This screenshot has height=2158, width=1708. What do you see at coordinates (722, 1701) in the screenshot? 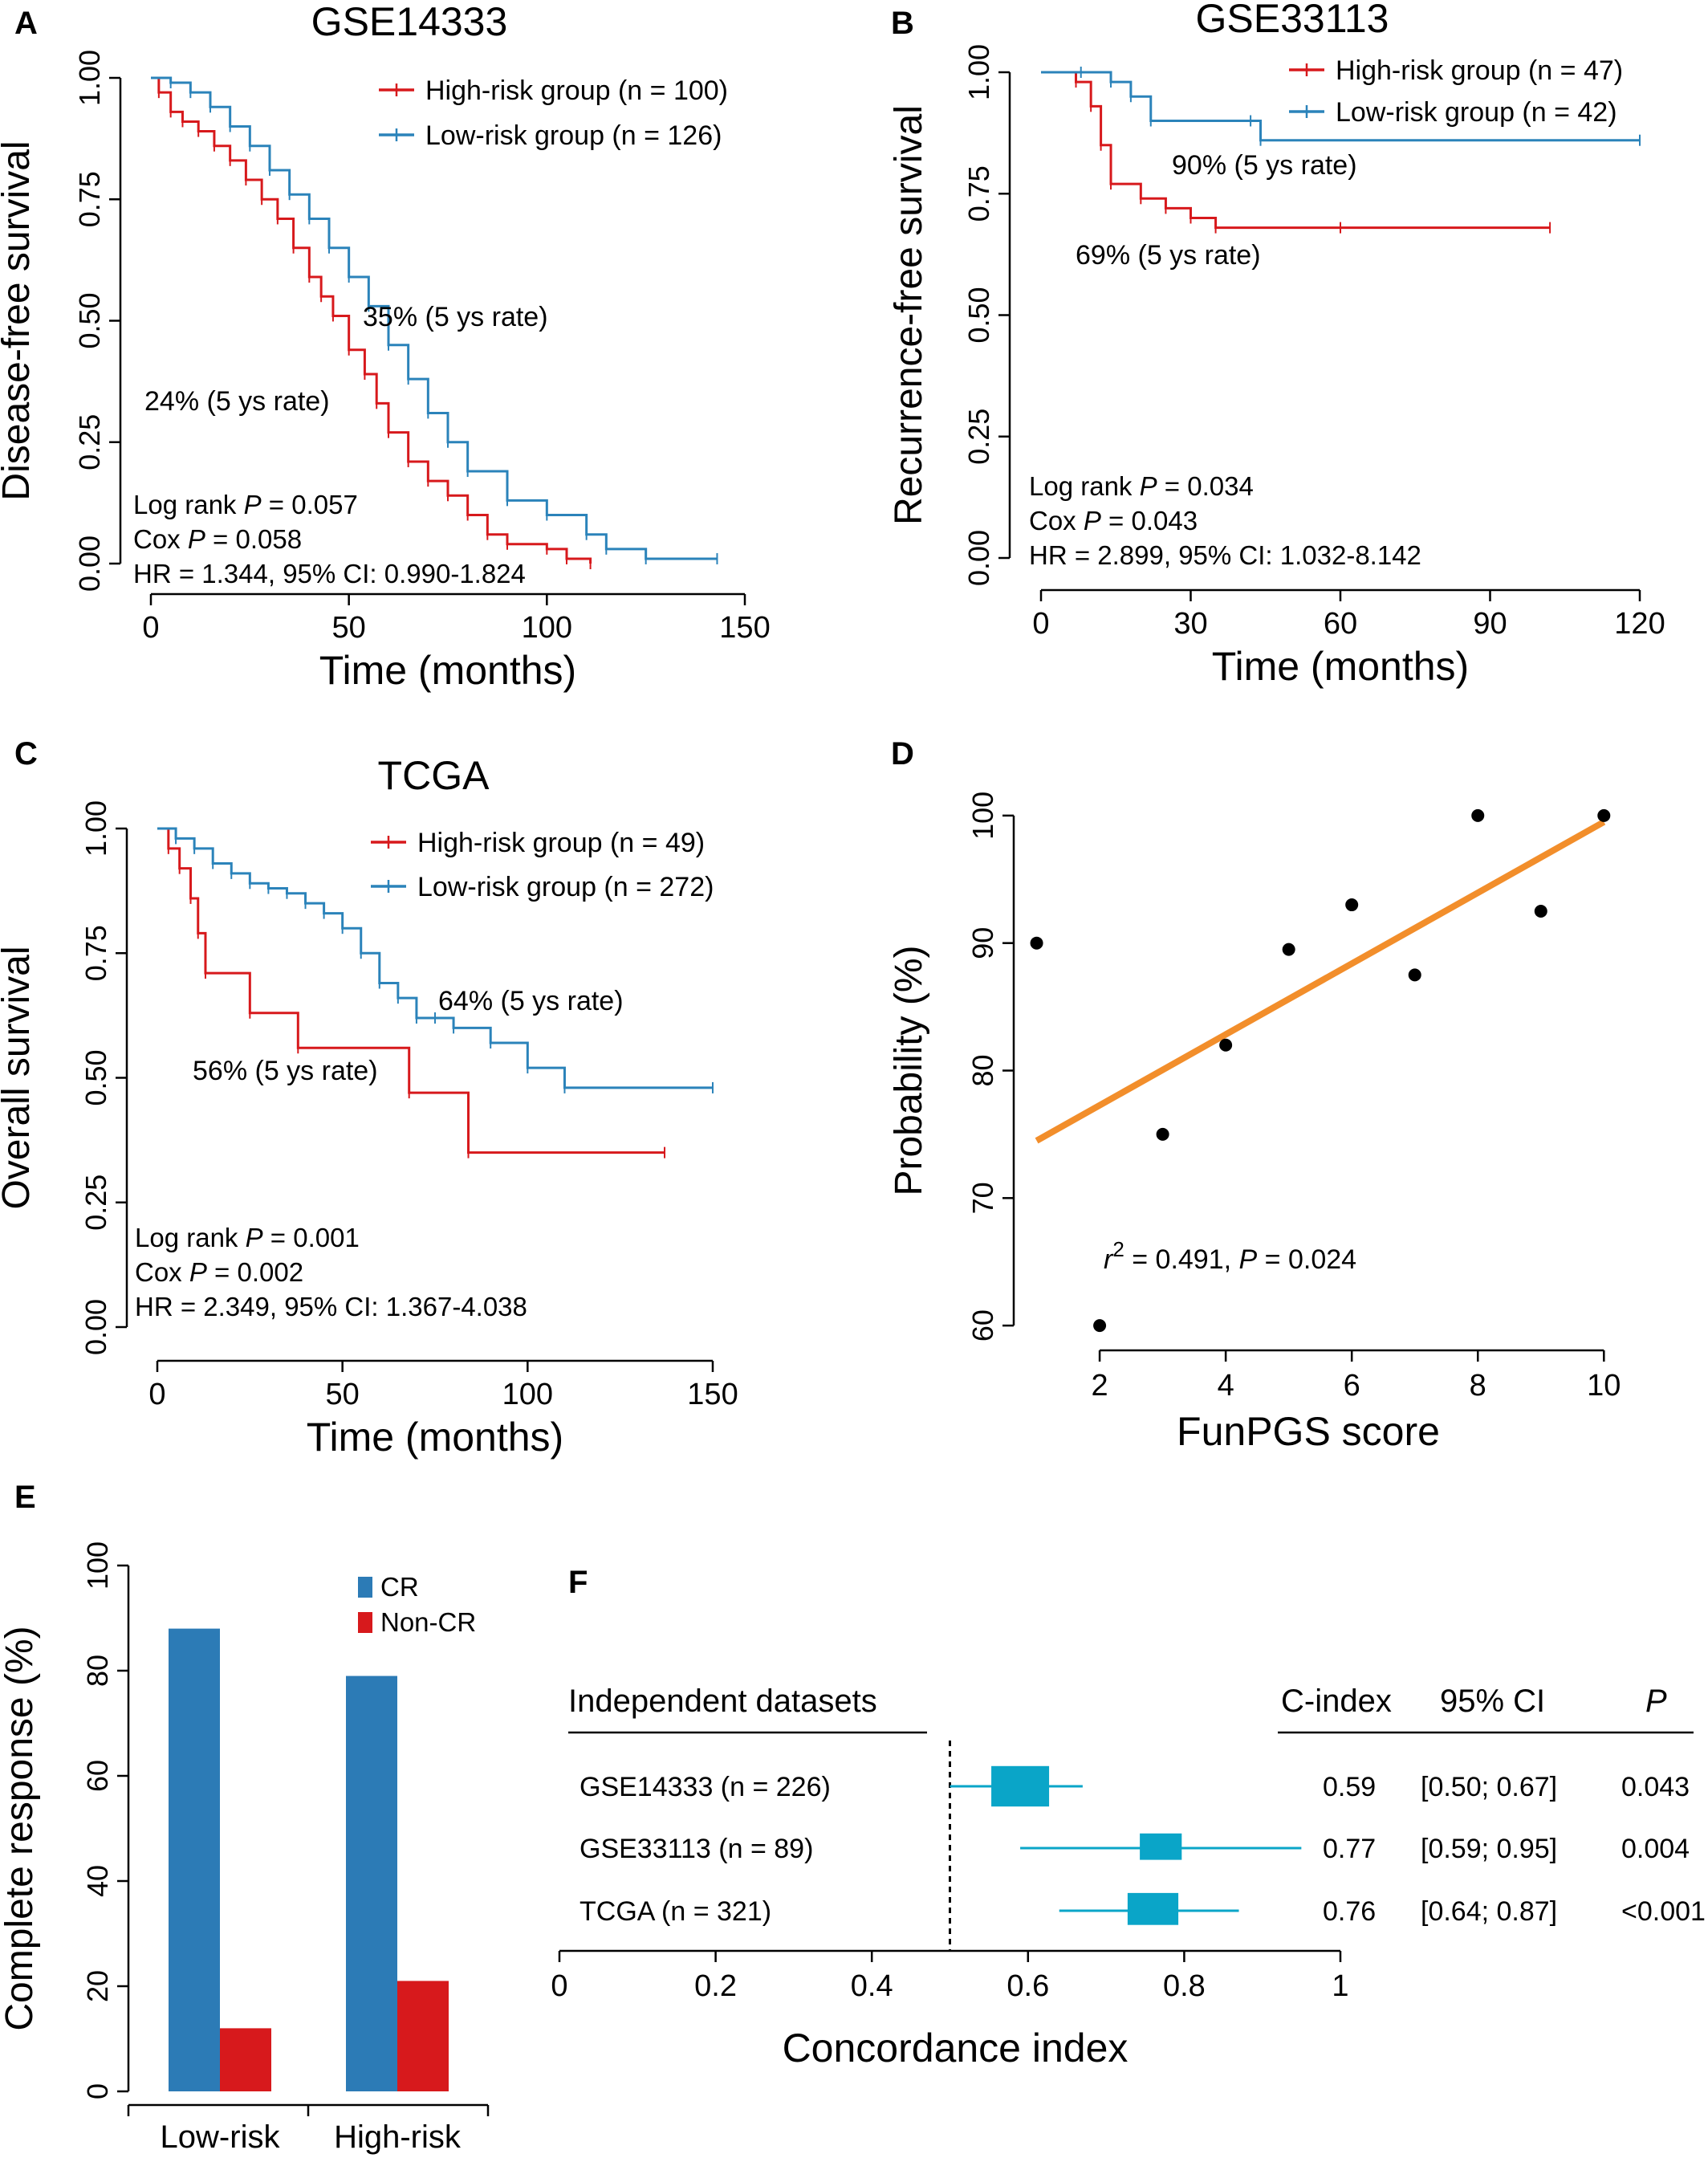
I see `header-datasets: Independent datasets` at bounding box center [722, 1701].